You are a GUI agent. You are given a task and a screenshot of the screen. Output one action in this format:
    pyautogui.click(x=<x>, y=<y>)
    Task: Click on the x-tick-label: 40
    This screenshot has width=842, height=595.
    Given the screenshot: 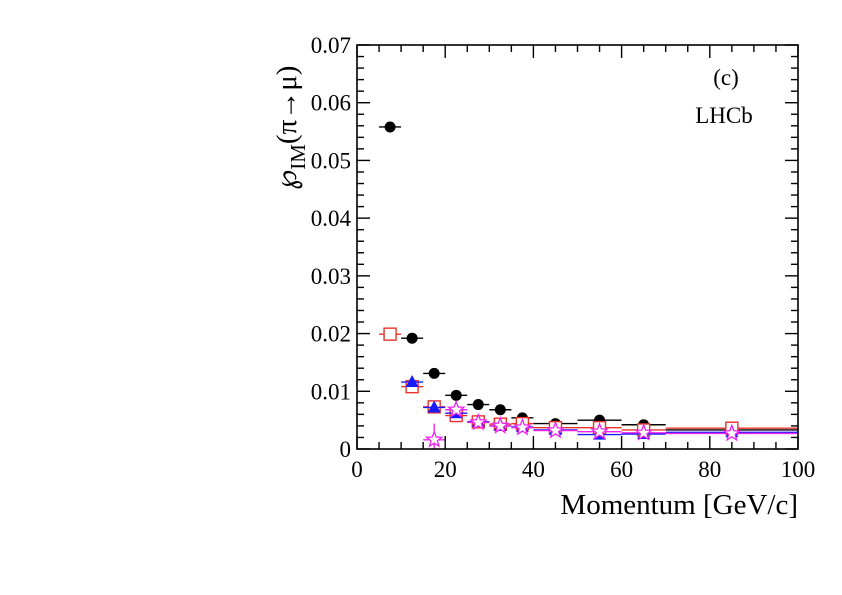 What is the action you would take?
    pyautogui.click(x=533, y=469)
    